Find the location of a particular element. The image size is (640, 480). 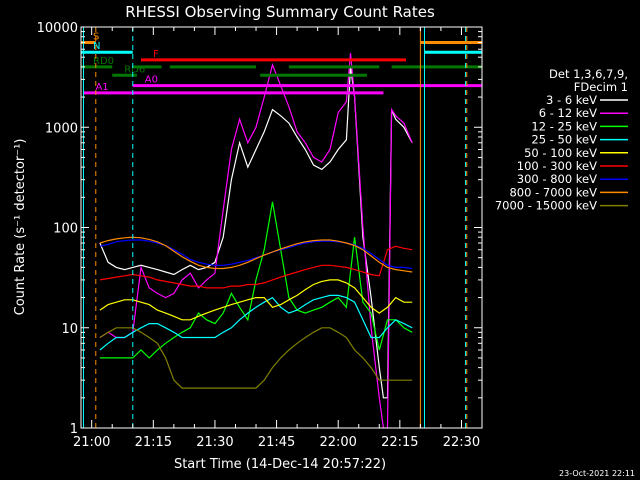

legend-header-line-1: Det 1,3,6,7,9, is located at coordinates (588, 74).